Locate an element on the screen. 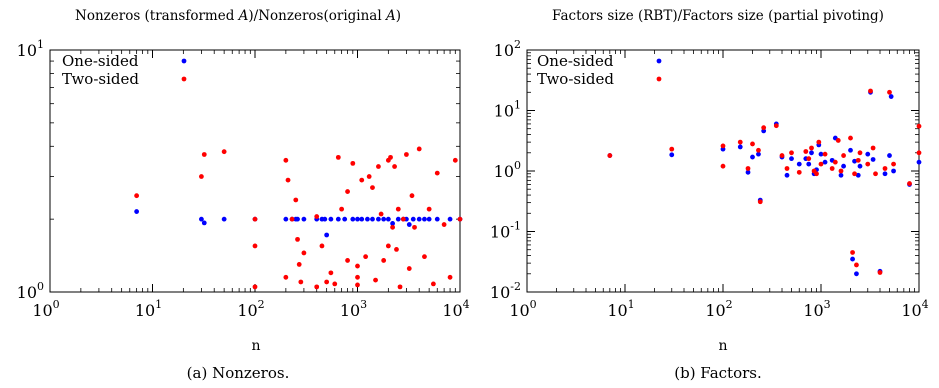  x-axis-label: n is located at coordinates (255, 346).